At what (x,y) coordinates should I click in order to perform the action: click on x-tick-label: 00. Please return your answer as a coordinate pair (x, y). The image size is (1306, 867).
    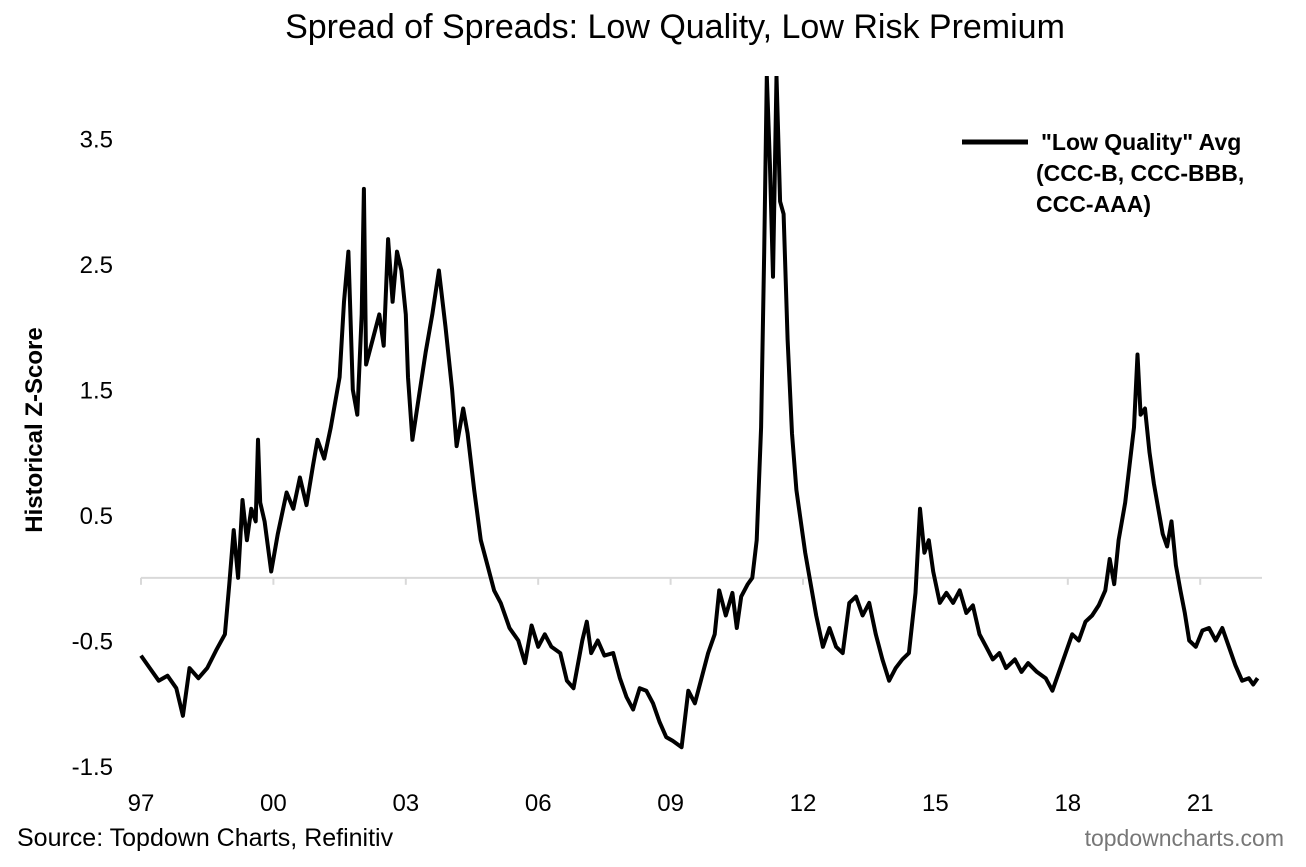
    Looking at the image, I should click on (273, 803).